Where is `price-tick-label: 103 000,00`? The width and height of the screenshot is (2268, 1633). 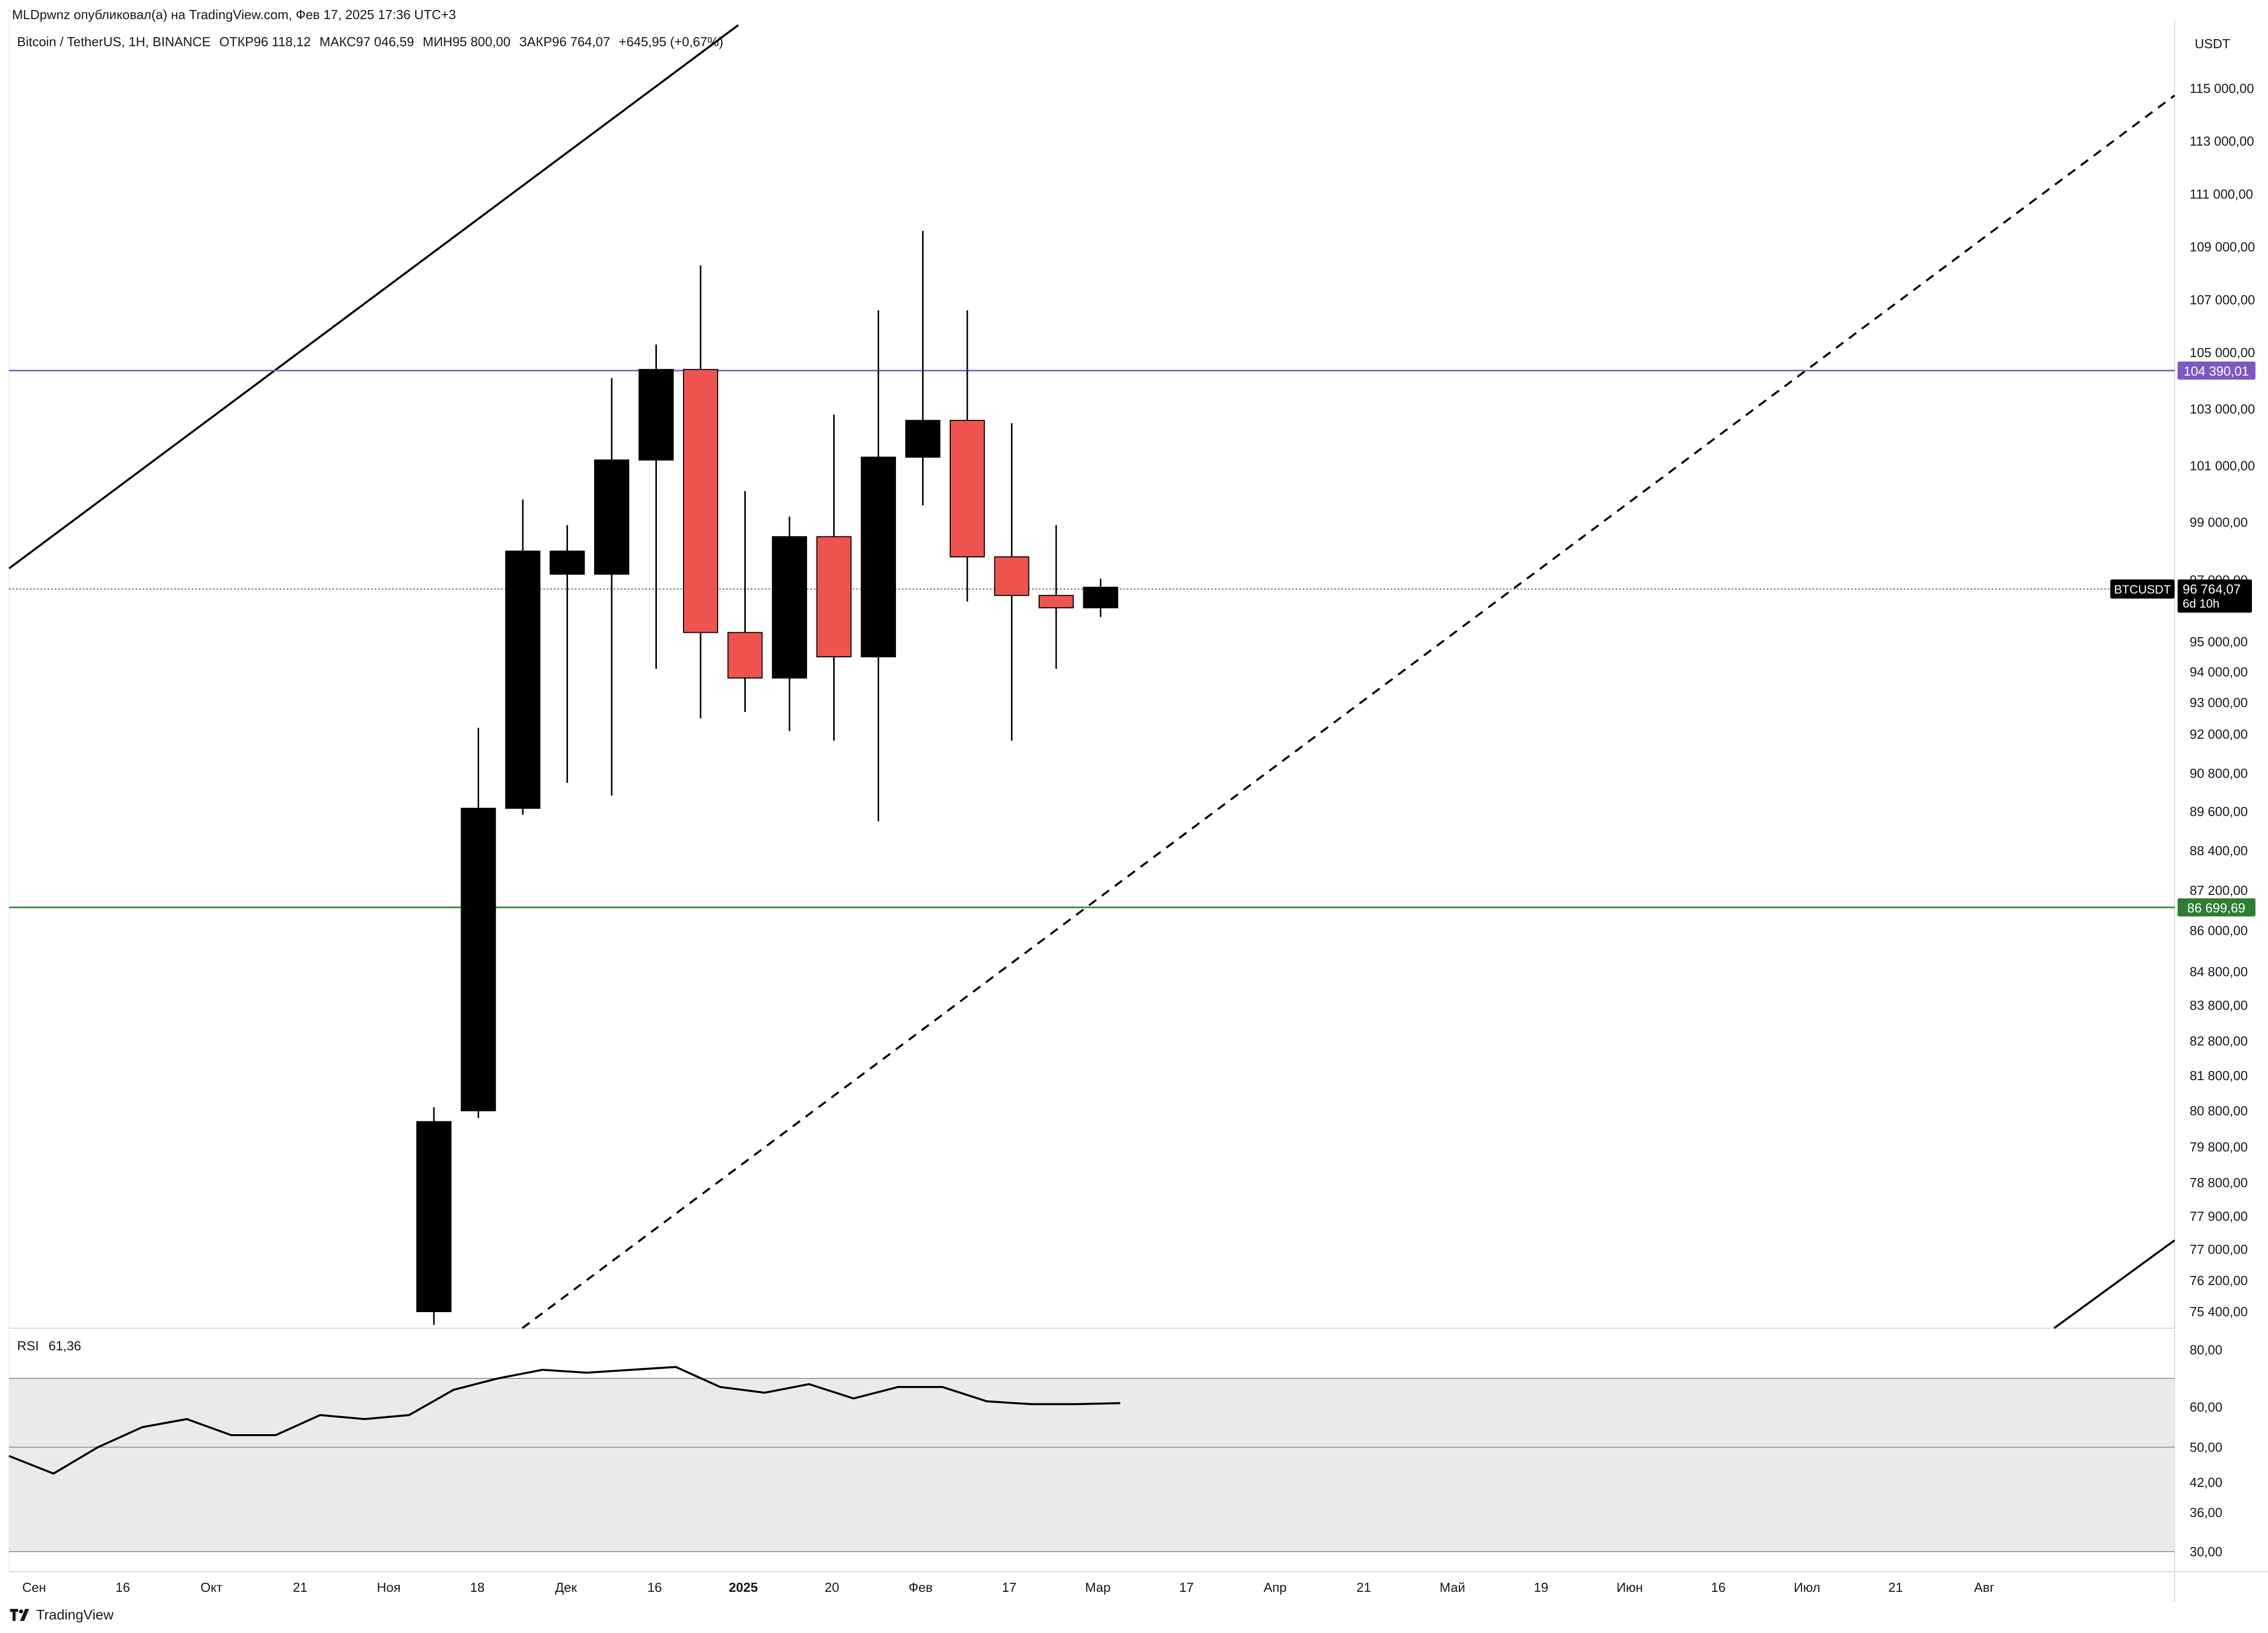
price-tick-label: 103 000,00 is located at coordinates (2222, 409).